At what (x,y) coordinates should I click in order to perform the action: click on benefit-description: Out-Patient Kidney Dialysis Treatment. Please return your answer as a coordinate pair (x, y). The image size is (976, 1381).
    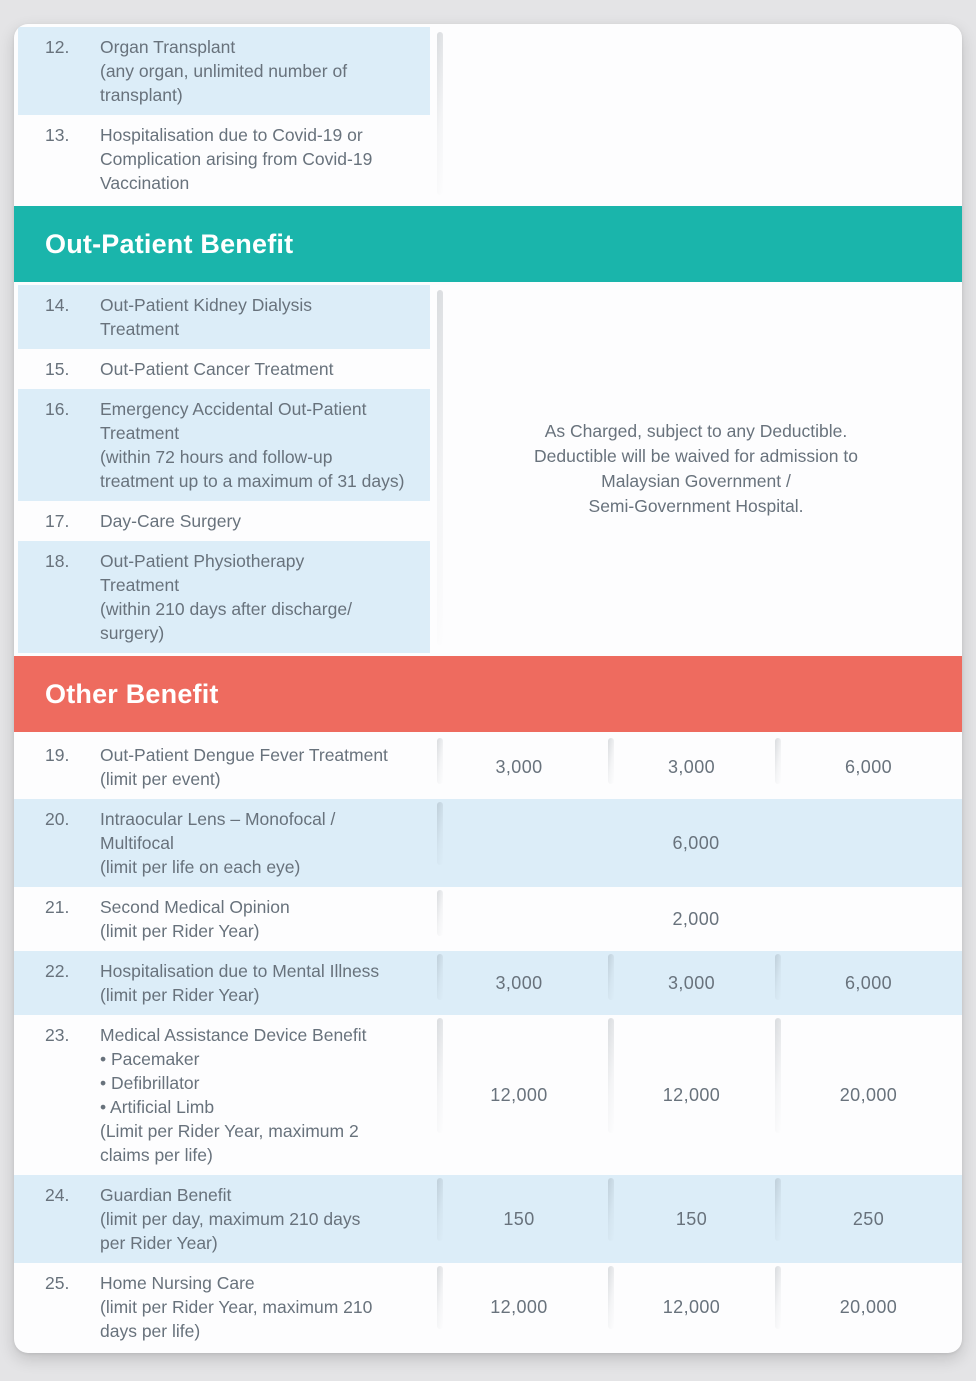
    Looking at the image, I should click on (206, 317).